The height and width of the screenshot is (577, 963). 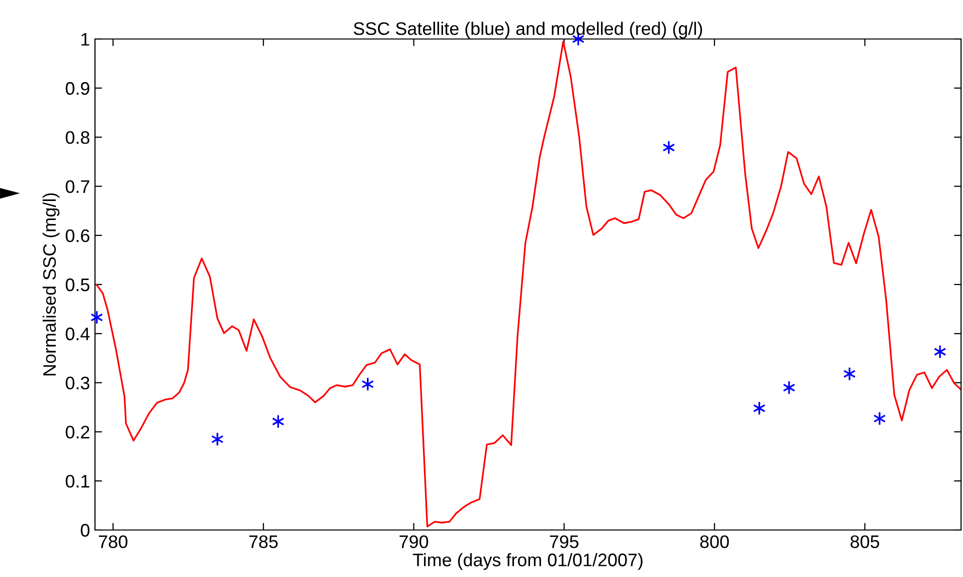 What do you see at coordinates (78, 137) in the screenshot?
I see `y-tick-label: 0.8` at bounding box center [78, 137].